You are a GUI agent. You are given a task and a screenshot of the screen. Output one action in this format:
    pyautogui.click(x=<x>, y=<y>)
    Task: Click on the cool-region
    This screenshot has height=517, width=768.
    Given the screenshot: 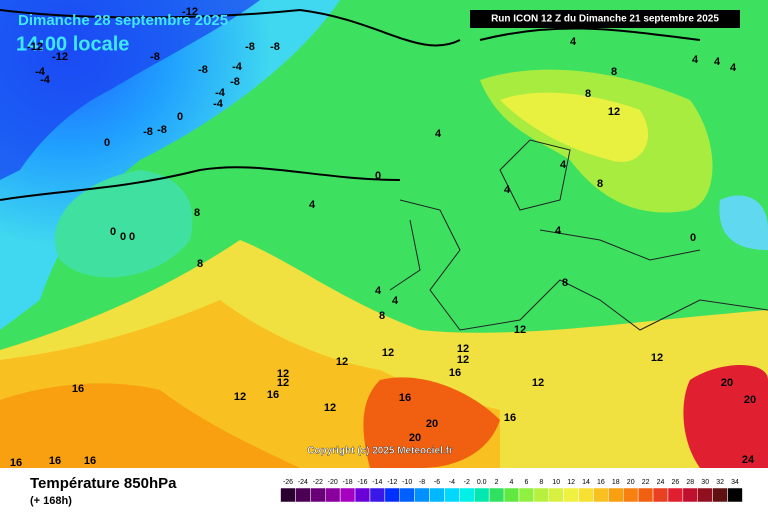 What is the action you would take?
    pyautogui.click(x=123, y=224)
    